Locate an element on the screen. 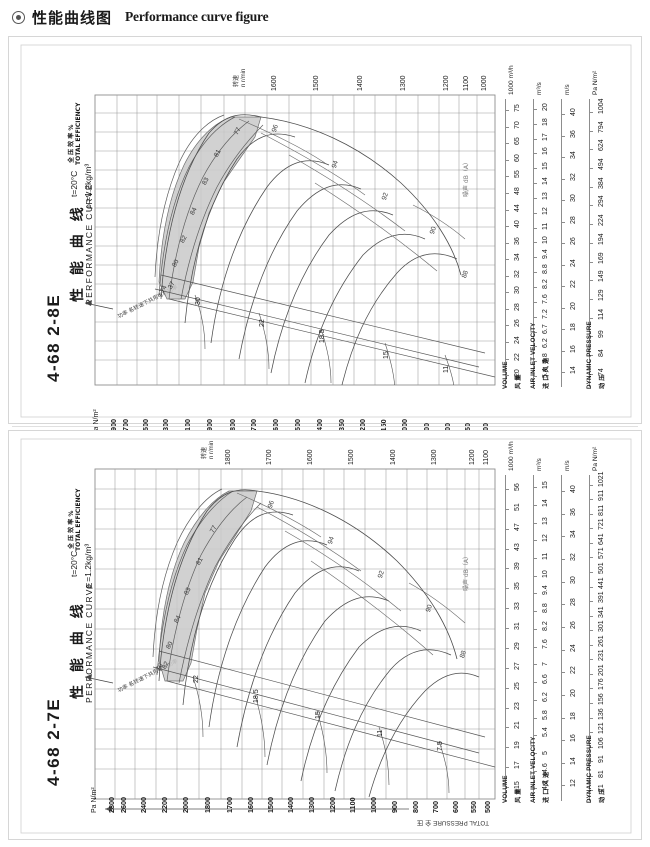 The height and width of the screenshot is (847, 650). scale-tick: 5.8 is located at coordinates (545, 714).